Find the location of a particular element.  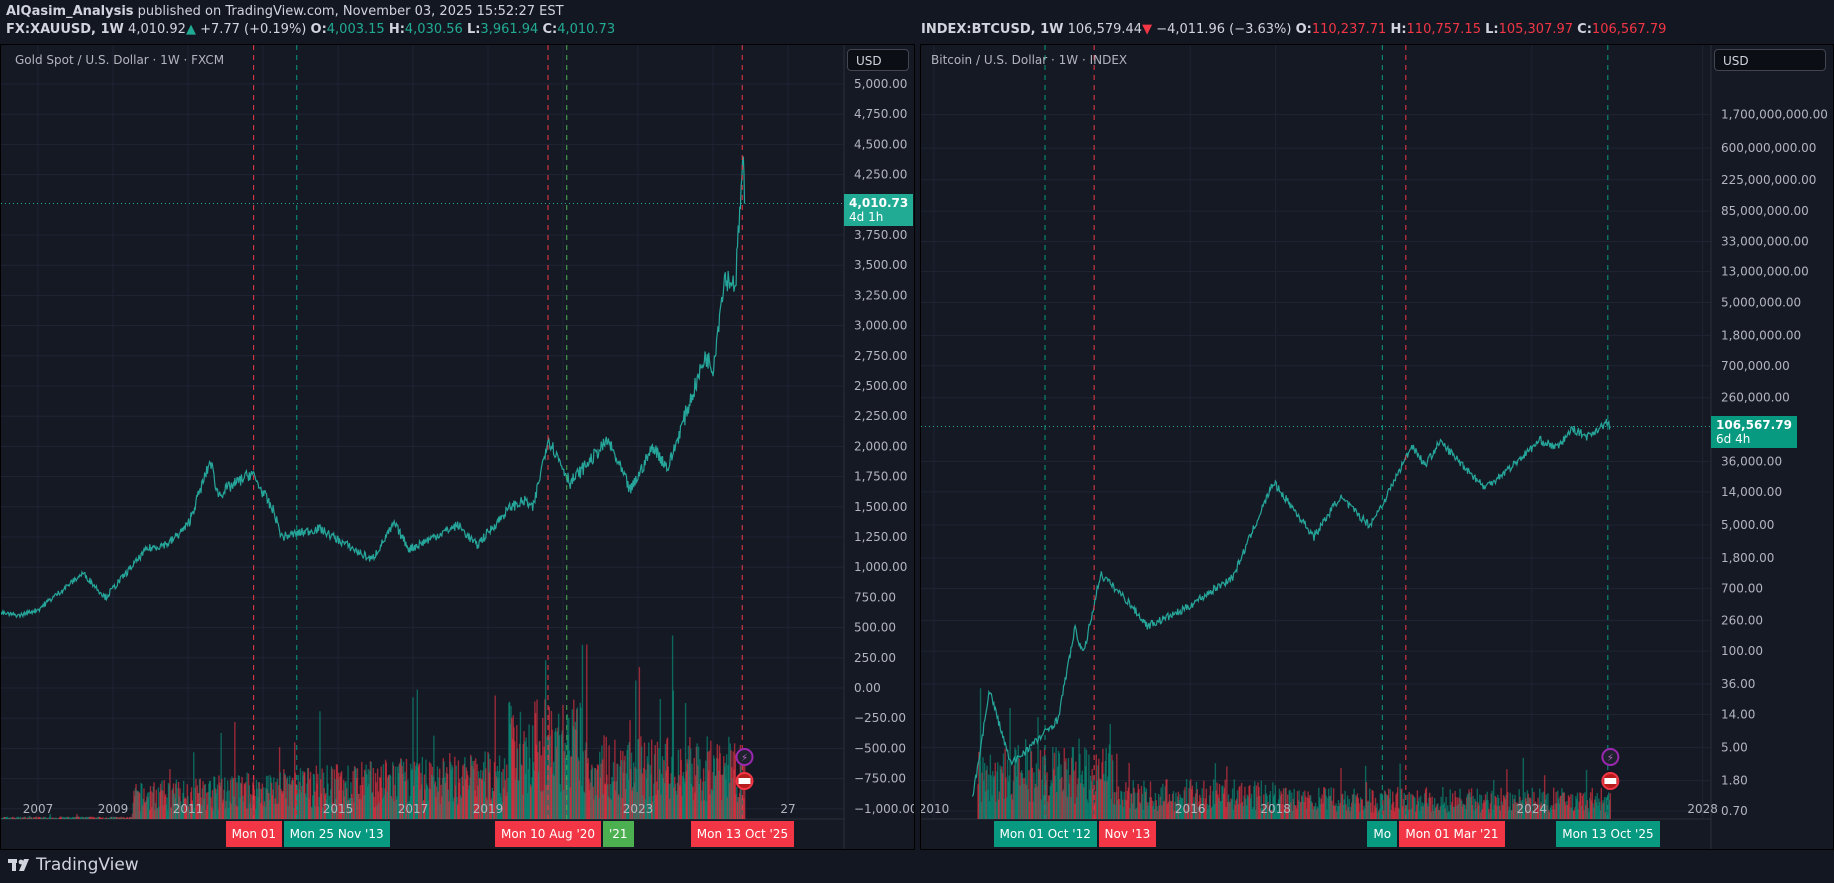

tradingview-logo: TradingView is located at coordinates (73, 865).